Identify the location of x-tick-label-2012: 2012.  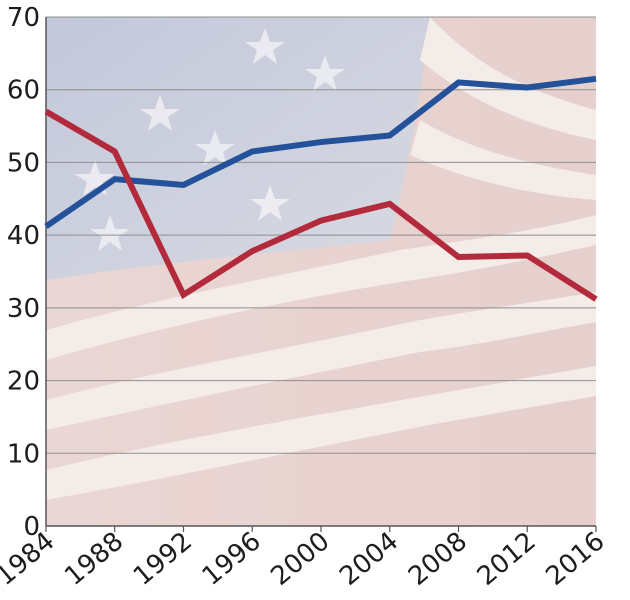
(507, 559).